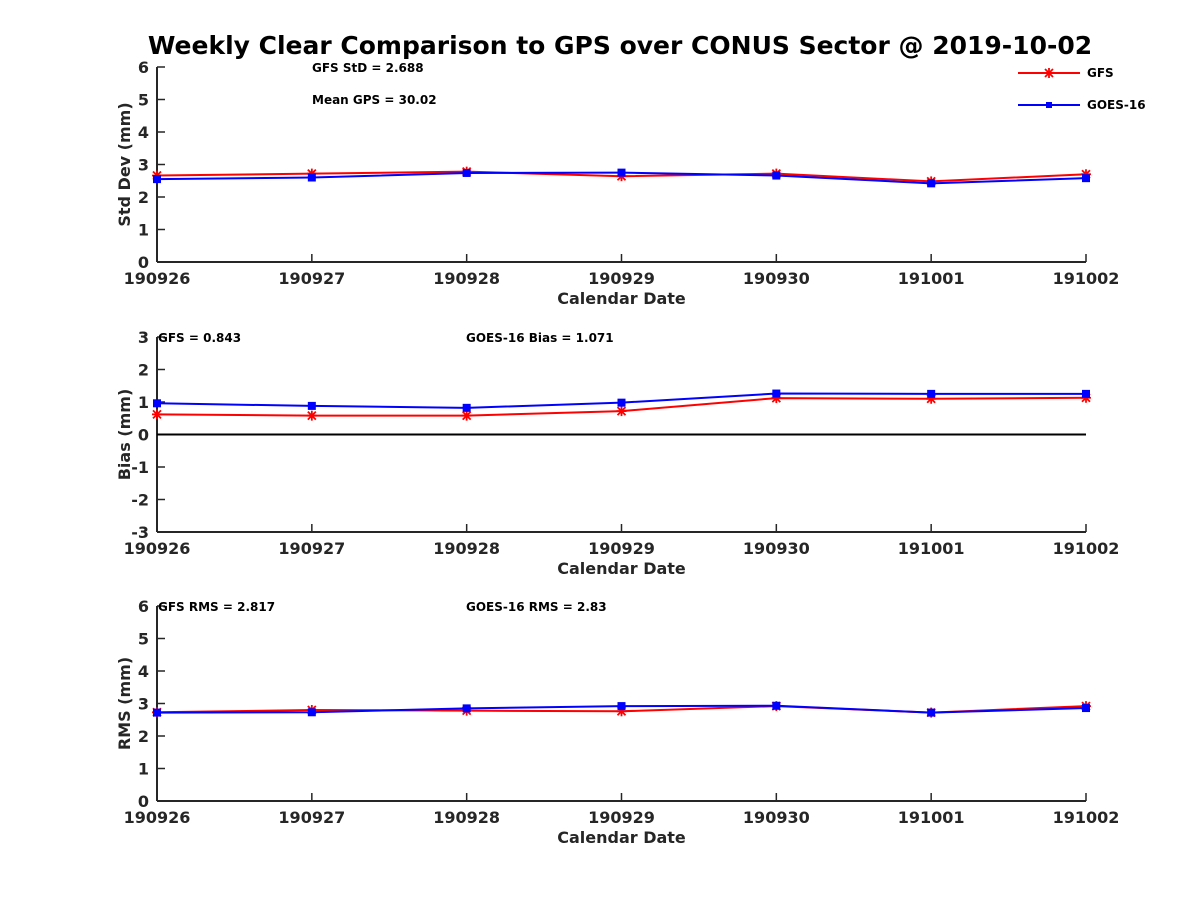 The width and height of the screenshot is (1200, 900). Describe the element at coordinates (1100, 73) in the screenshot. I see `legend-label: GFS` at that location.